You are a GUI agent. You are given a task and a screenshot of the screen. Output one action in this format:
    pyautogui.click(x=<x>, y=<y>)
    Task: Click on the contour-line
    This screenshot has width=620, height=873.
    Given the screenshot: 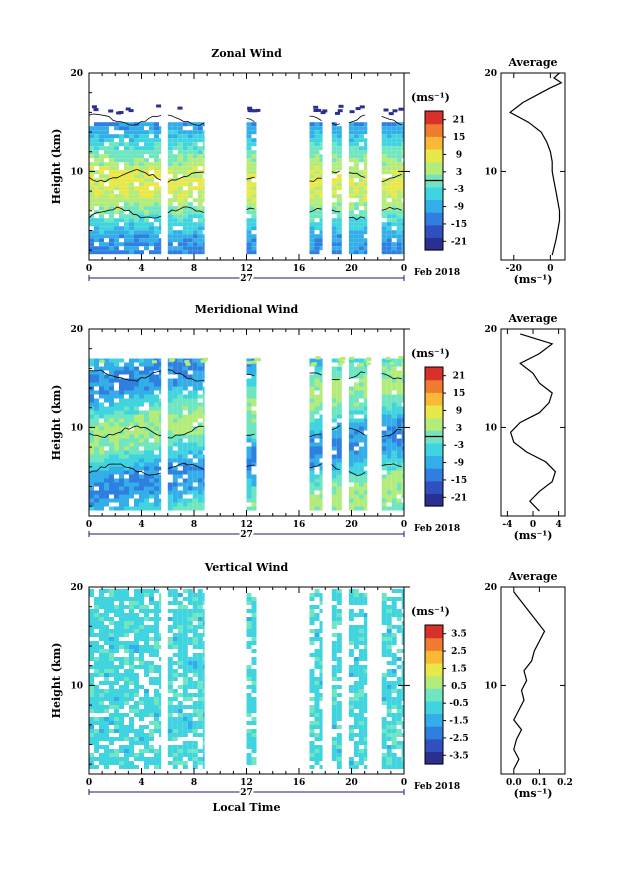 What is the action you would take?
    pyautogui.click(x=125, y=119)
    